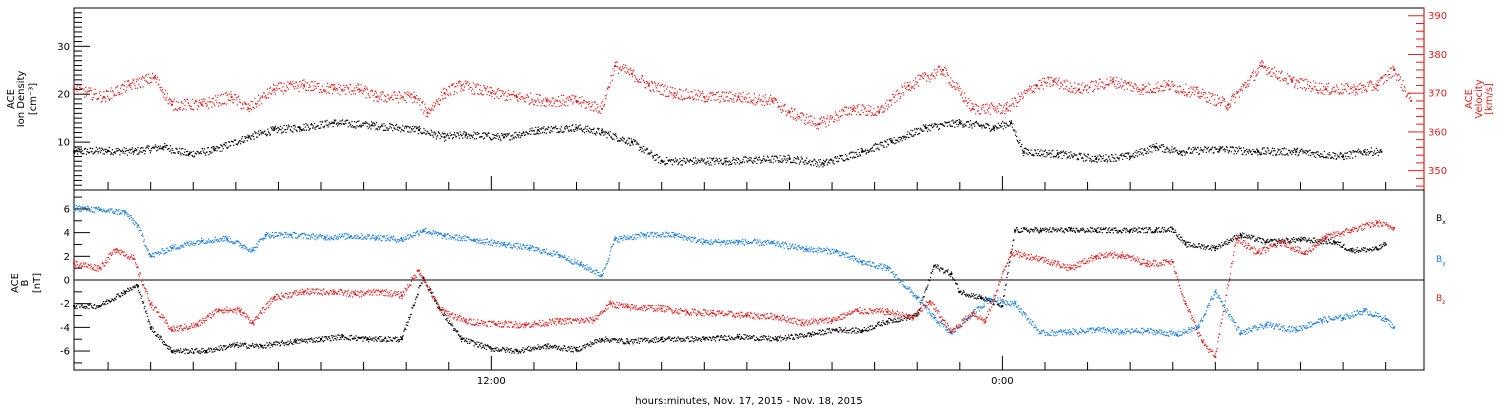  Describe the element at coordinates (21, 99) in the screenshot. I see `density-label-line2: Ion Density` at that location.